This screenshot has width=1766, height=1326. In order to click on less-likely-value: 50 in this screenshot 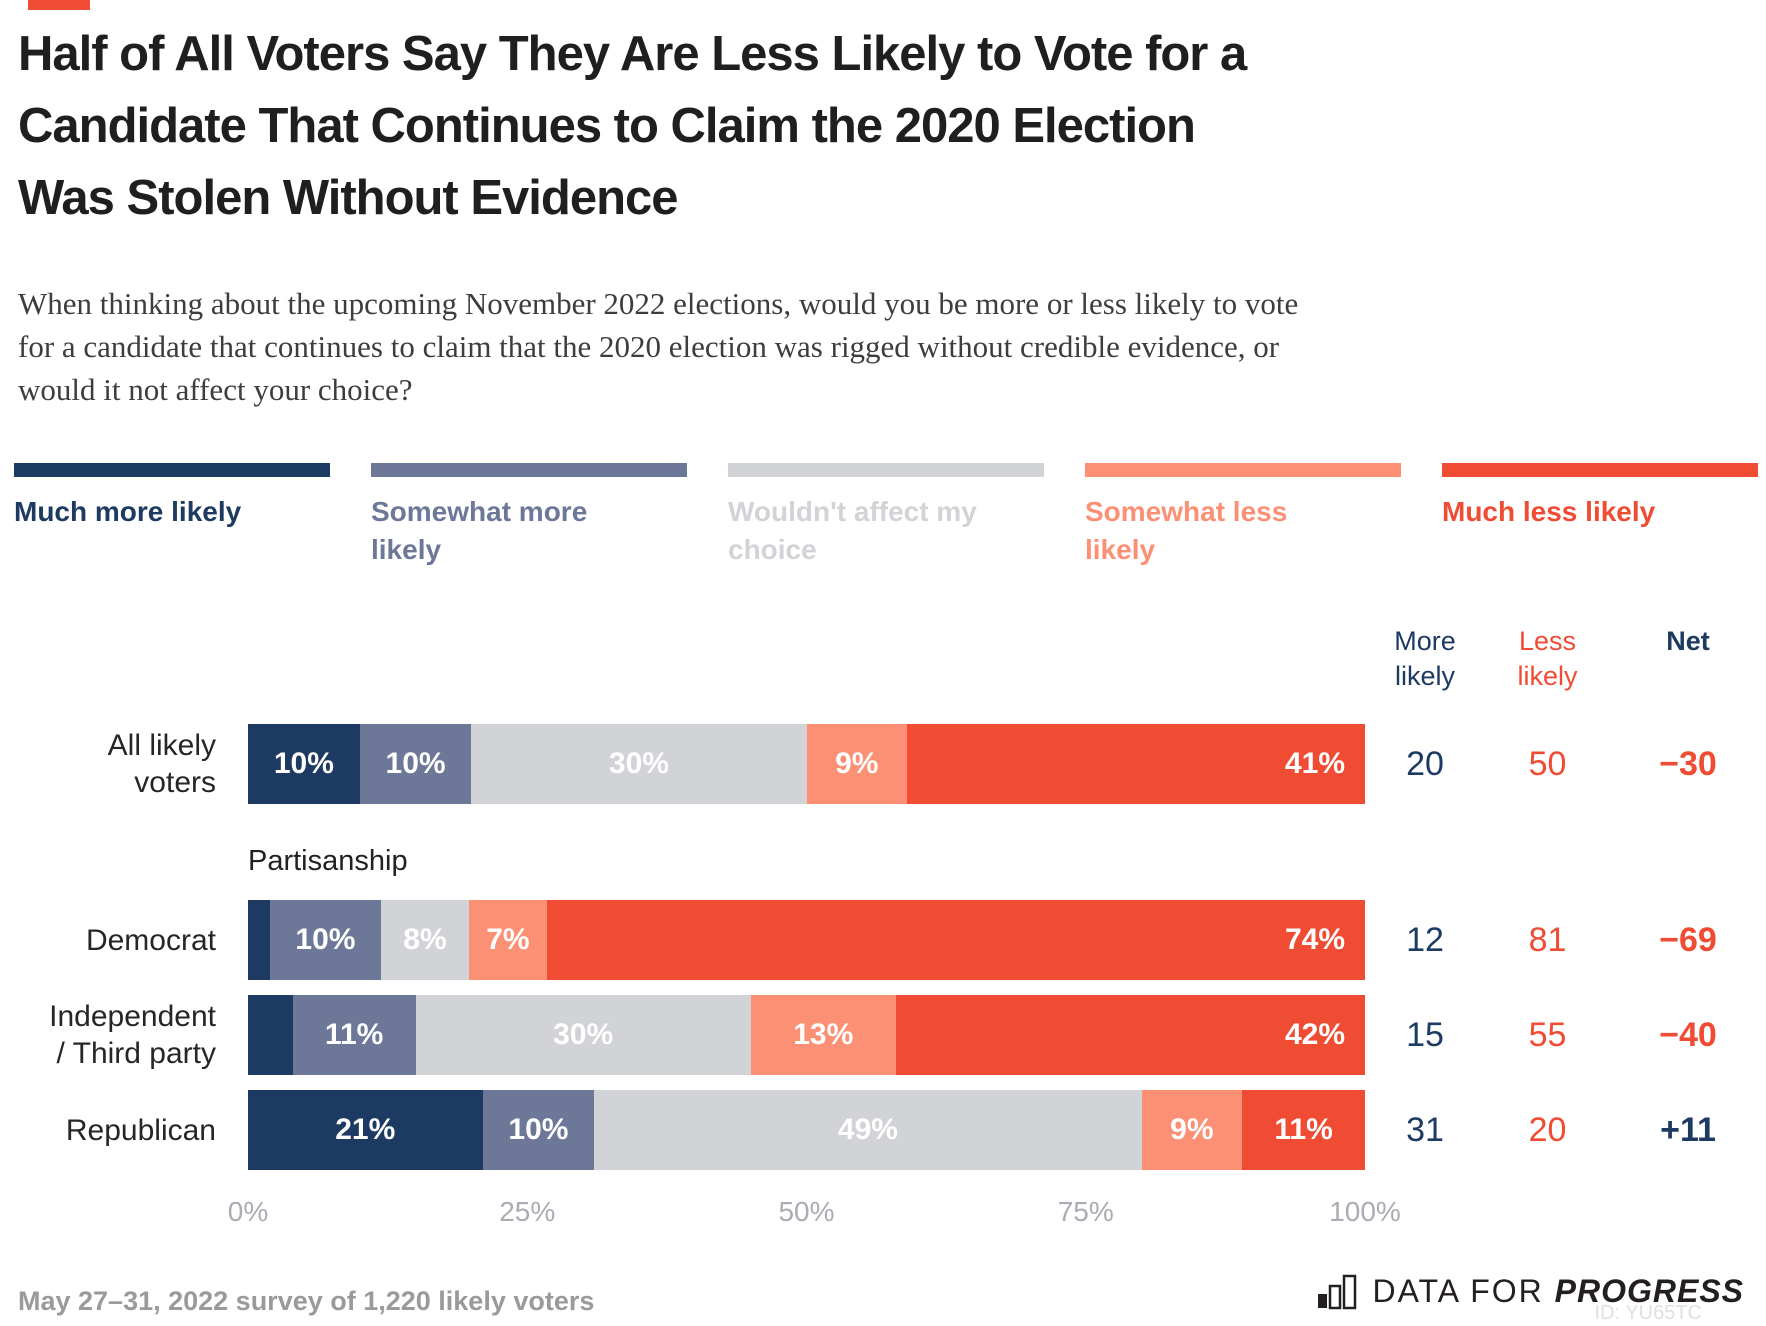, I will do `click(1547, 763)`.